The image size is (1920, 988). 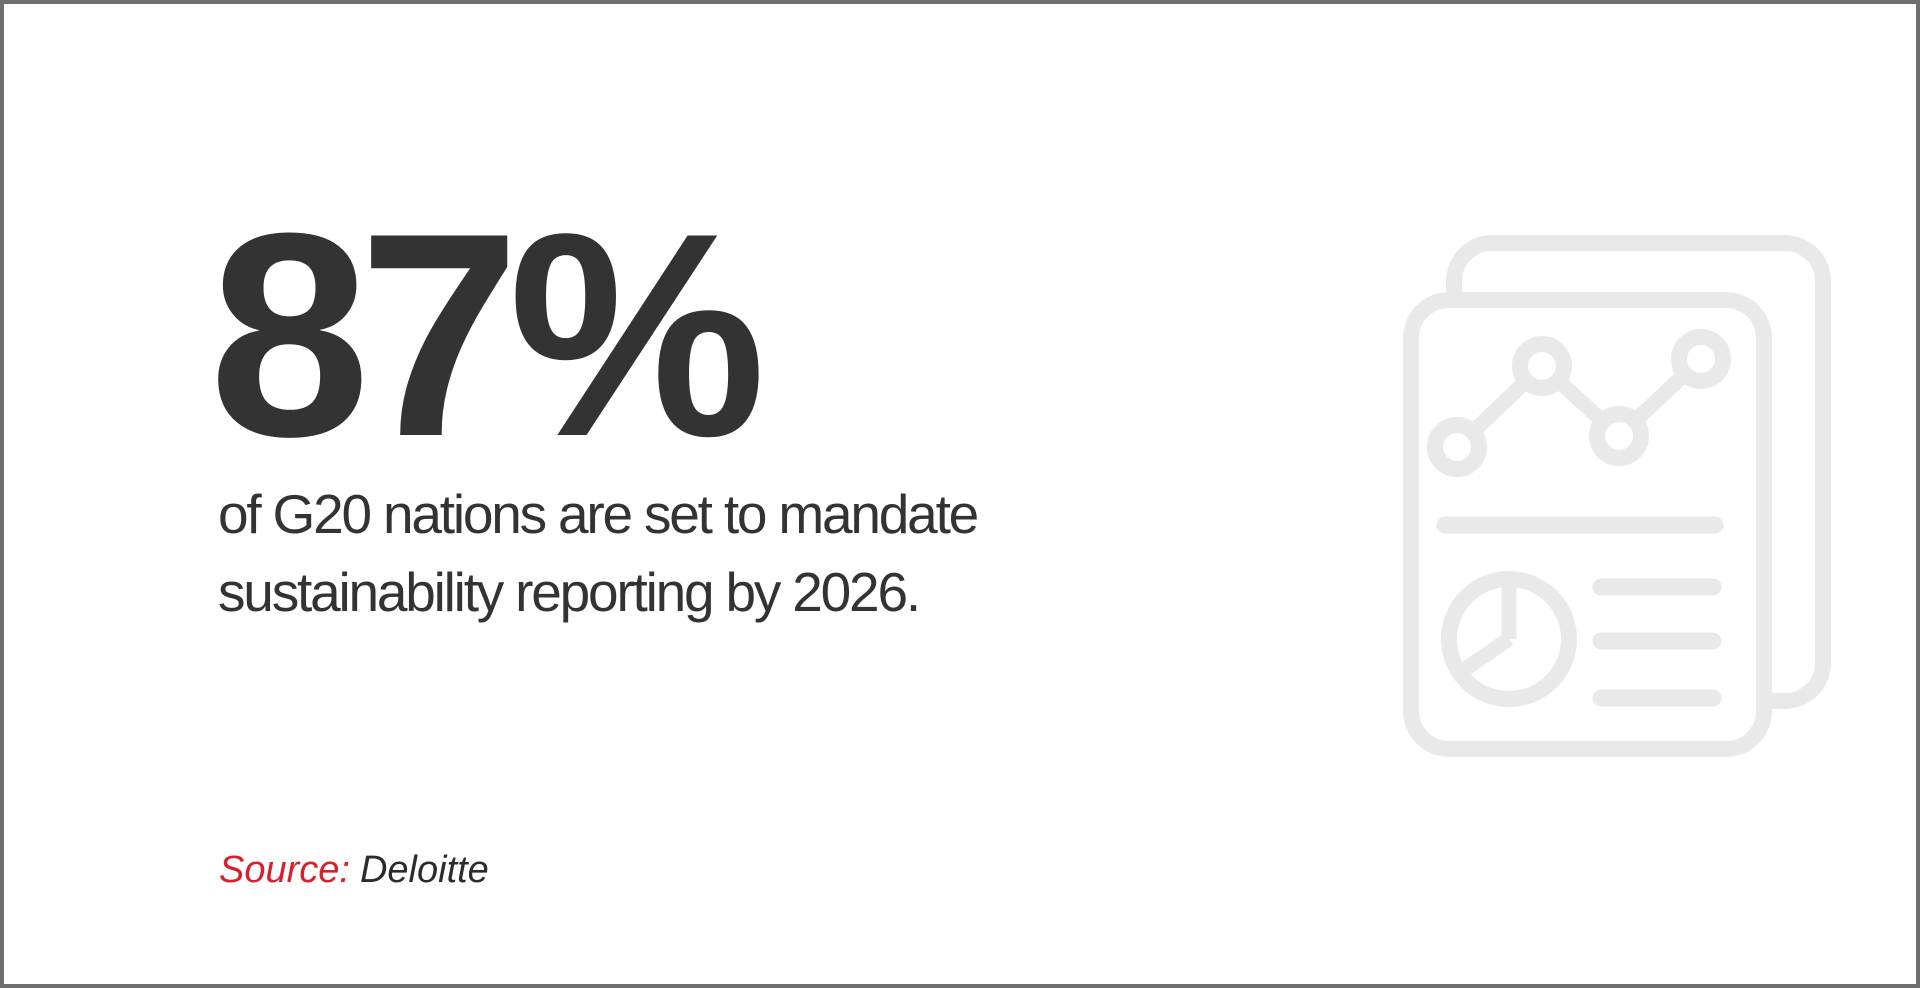 I want to click on stat-description-line: of G20 nations are set to mandate, so click(x=598, y=514).